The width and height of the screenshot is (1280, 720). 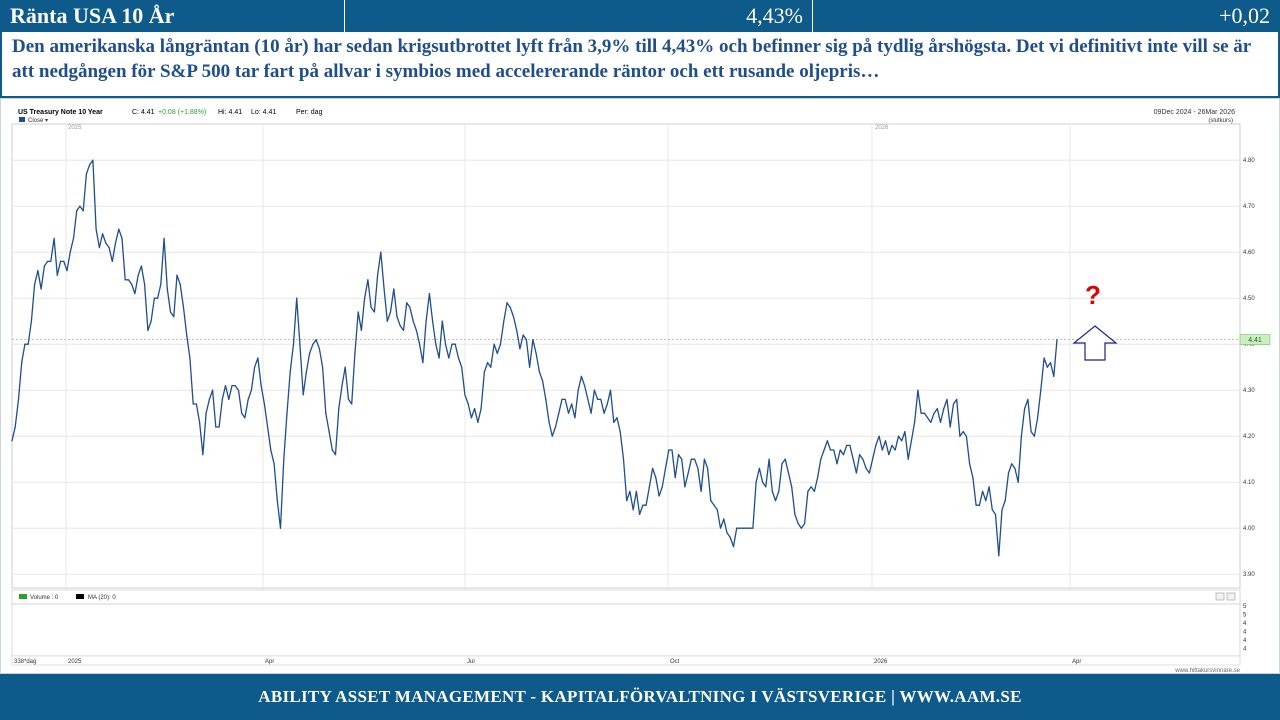 I want to click on y-tick-label: 4.00, so click(x=1249, y=529).